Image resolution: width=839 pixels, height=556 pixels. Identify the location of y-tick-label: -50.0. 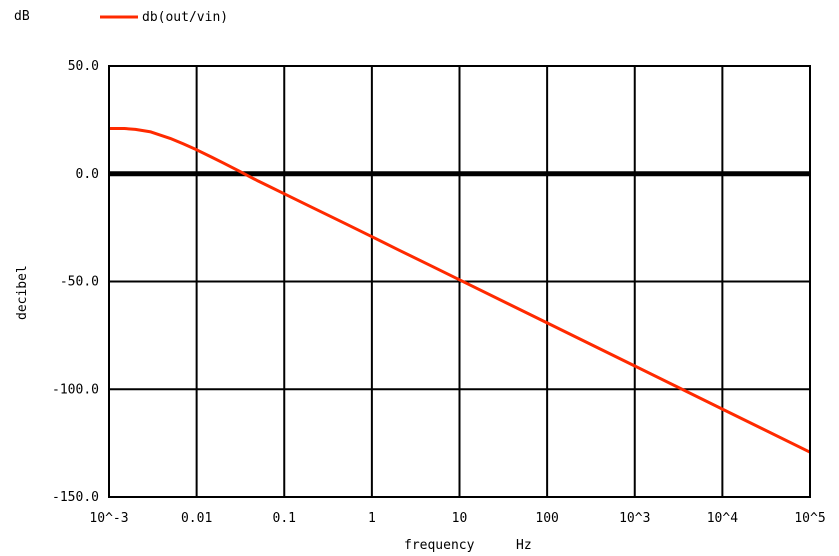
(79, 282).